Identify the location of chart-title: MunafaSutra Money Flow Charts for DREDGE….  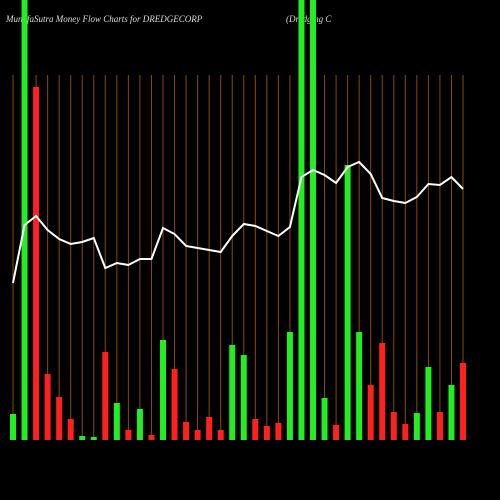
(104, 19).